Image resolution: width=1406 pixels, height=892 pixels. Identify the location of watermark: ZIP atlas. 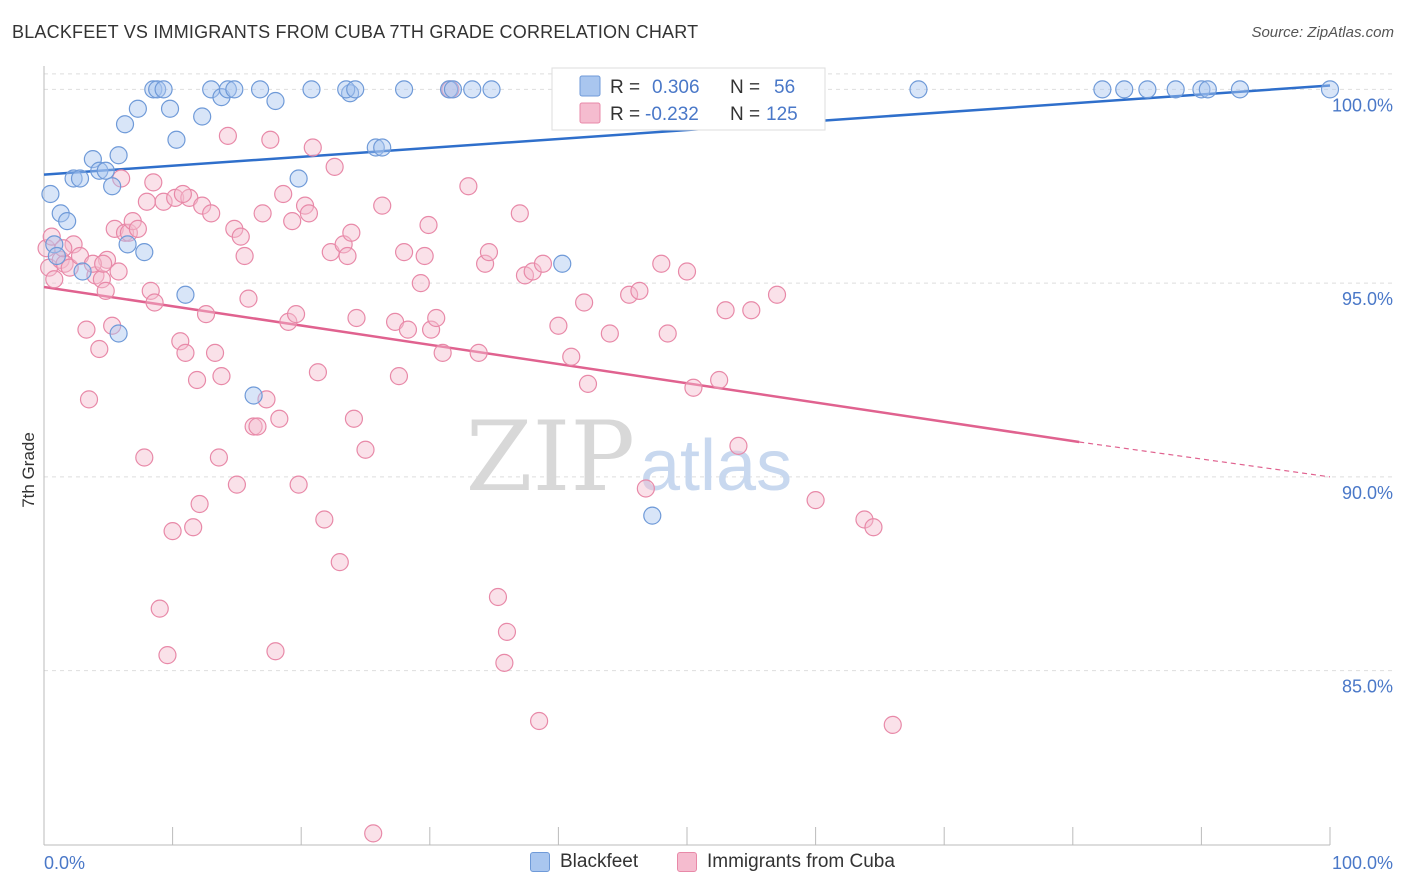
(629, 457).